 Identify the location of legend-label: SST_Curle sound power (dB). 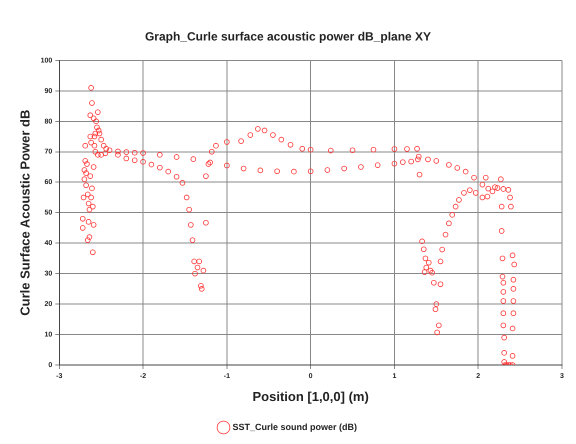
(295, 427).